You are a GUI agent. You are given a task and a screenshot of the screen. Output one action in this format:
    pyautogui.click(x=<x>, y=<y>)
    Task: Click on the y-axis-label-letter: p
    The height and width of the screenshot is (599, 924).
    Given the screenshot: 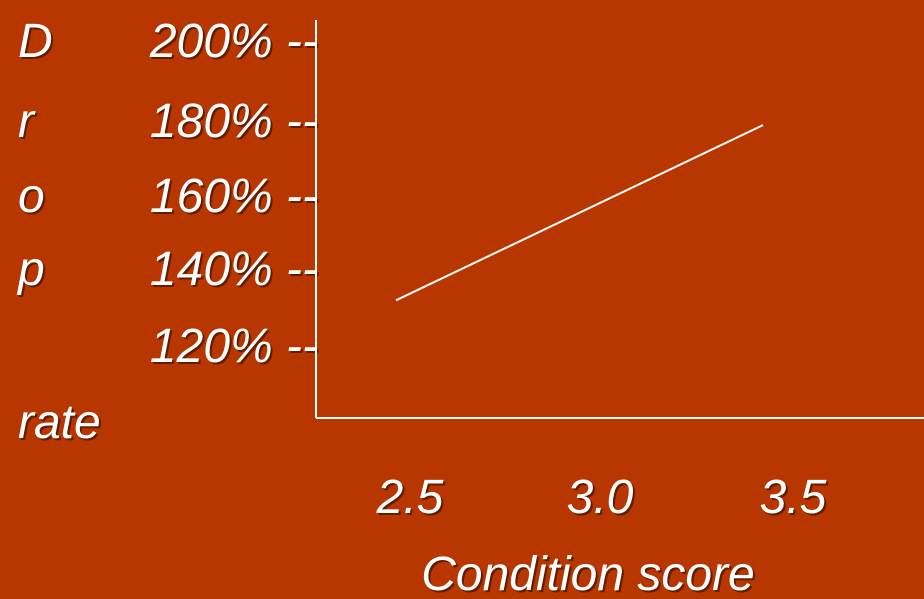 What is the action you would take?
    pyautogui.click(x=30, y=269)
    